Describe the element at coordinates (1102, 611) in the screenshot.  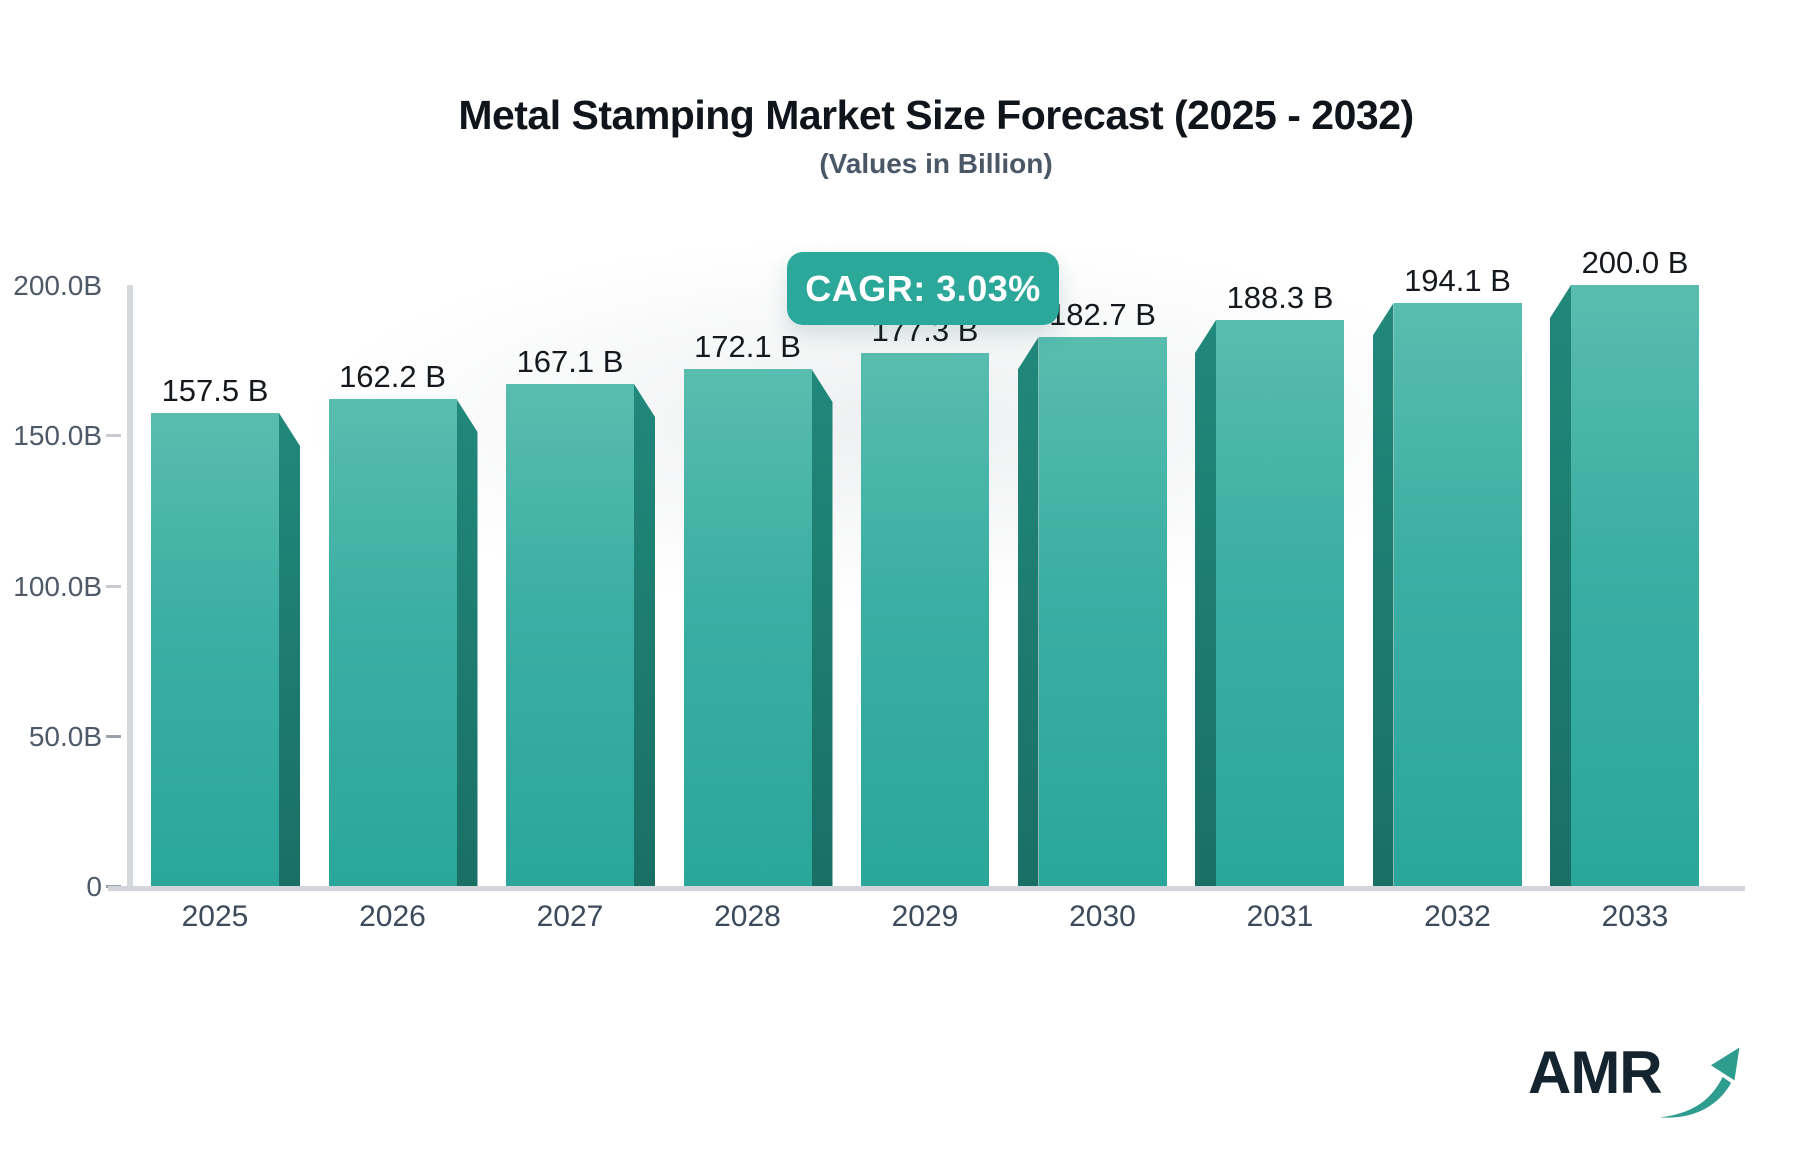
I see `bar-2030` at that location.